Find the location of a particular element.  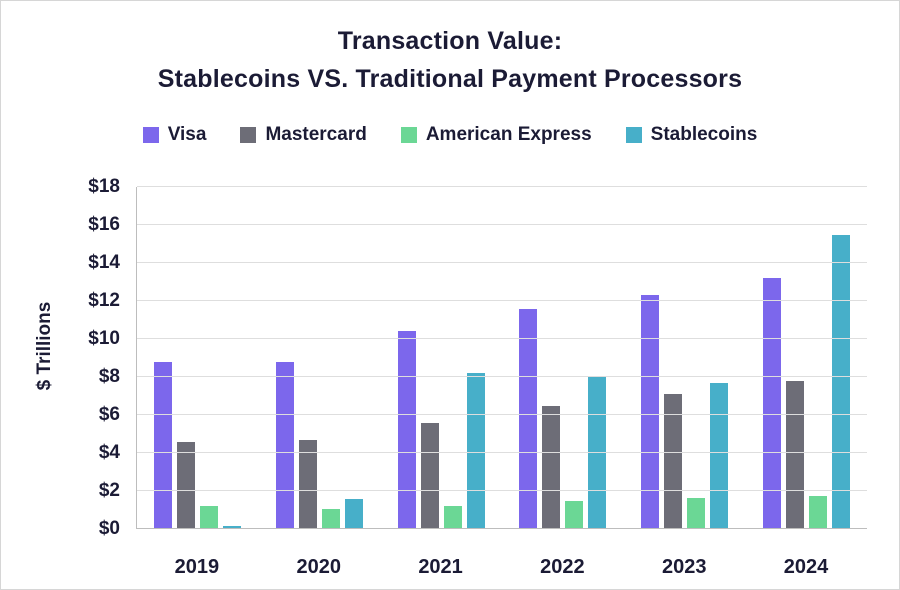

y-tick-label-16: $16 is located at coordinates (104, 225).